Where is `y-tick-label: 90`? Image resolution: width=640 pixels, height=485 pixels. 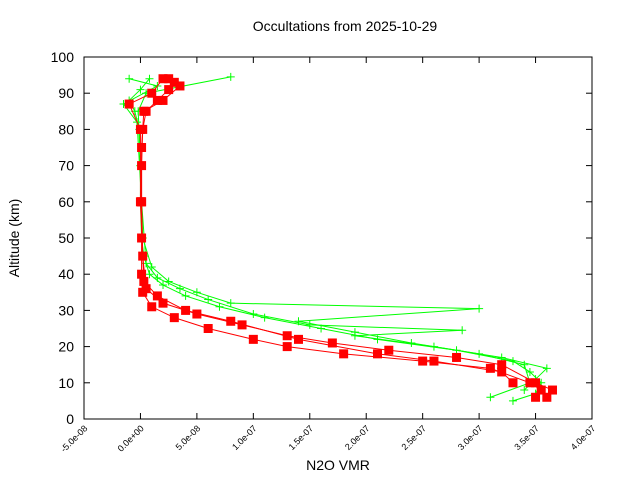
y-tick-label: 90 is located at coordinates (66, 93).